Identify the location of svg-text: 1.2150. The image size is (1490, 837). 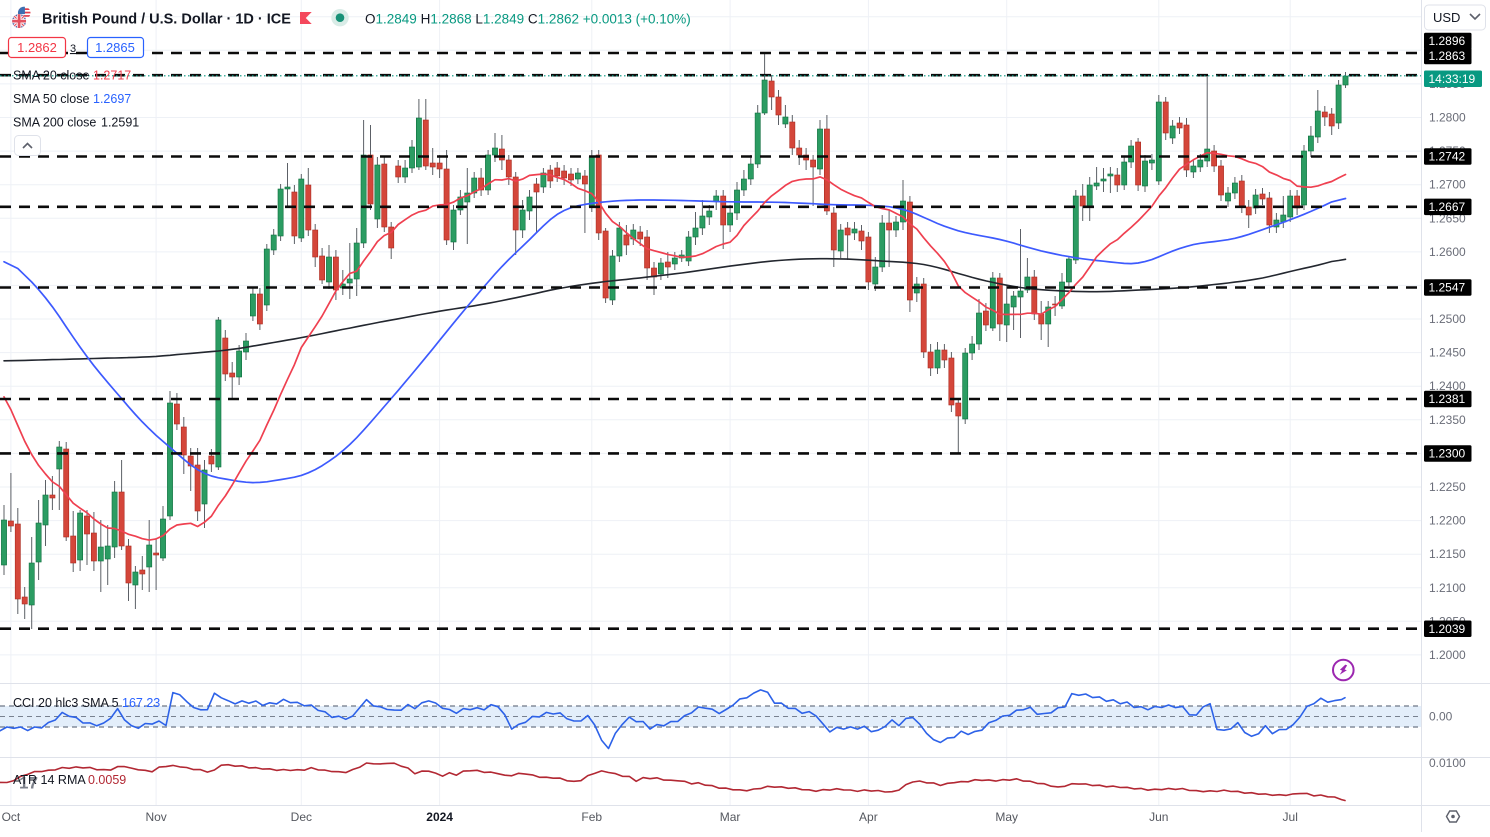
(1447, 554).